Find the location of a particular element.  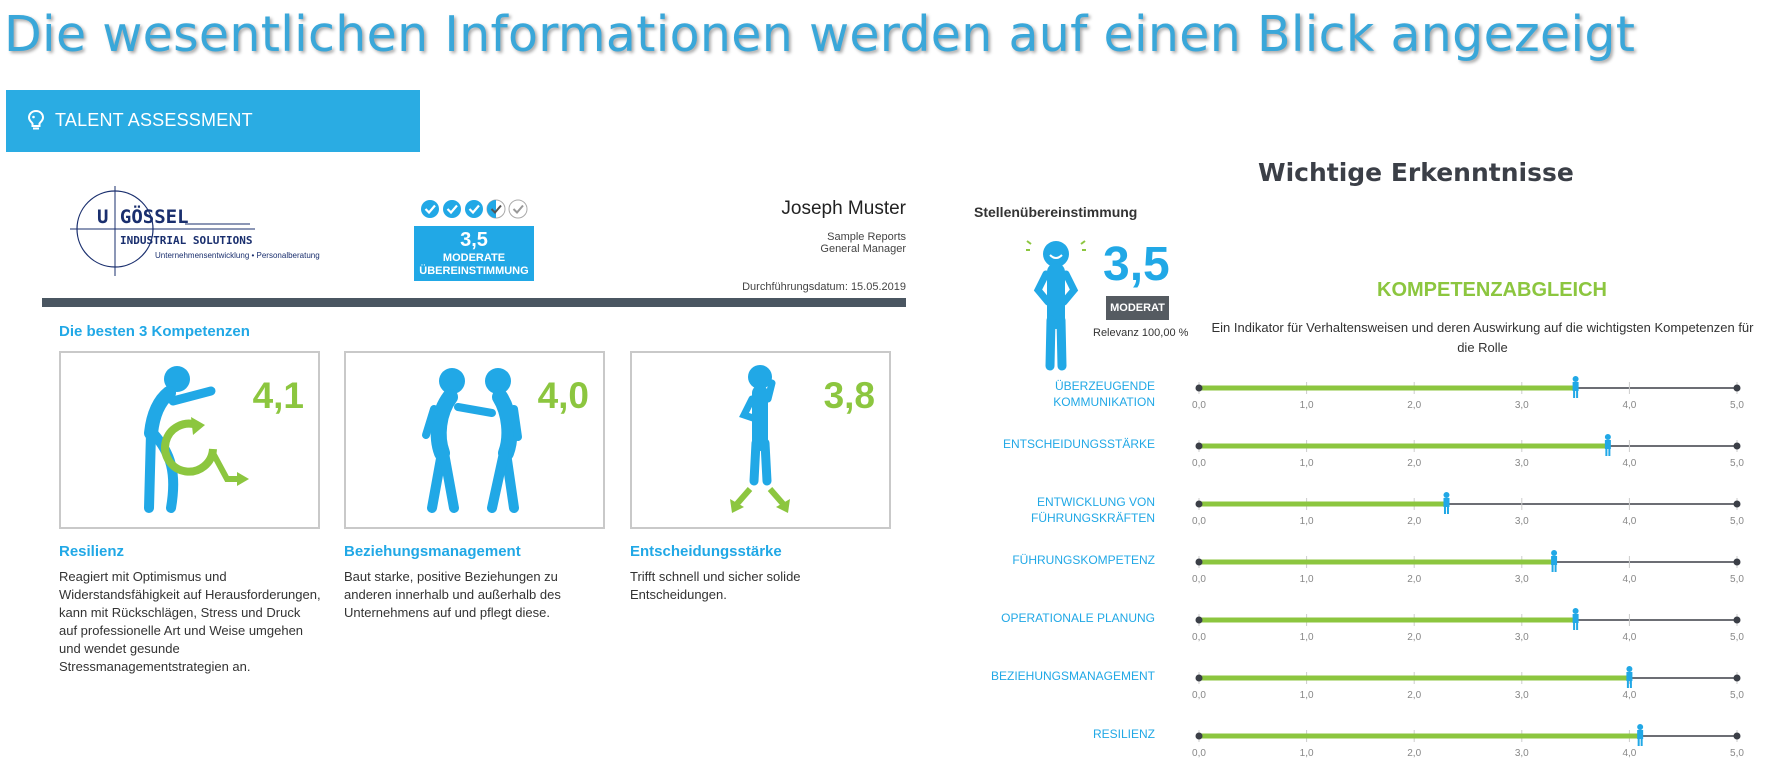

match-score-badge: 3,5 MODERATE ÜBEREINSTIMMUNG is located at coordinates (474, 253).